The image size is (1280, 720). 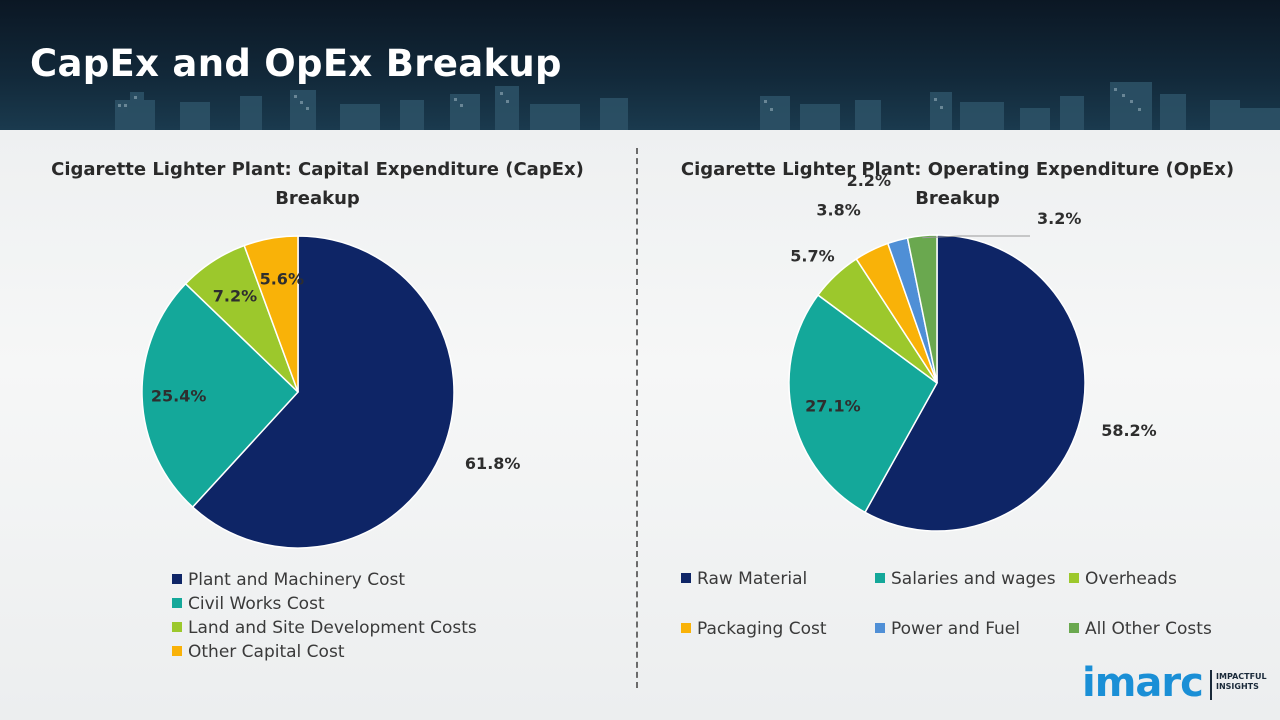 I want to click on opex-data-label-5: 3.2%, so click(x=1059, y=218).